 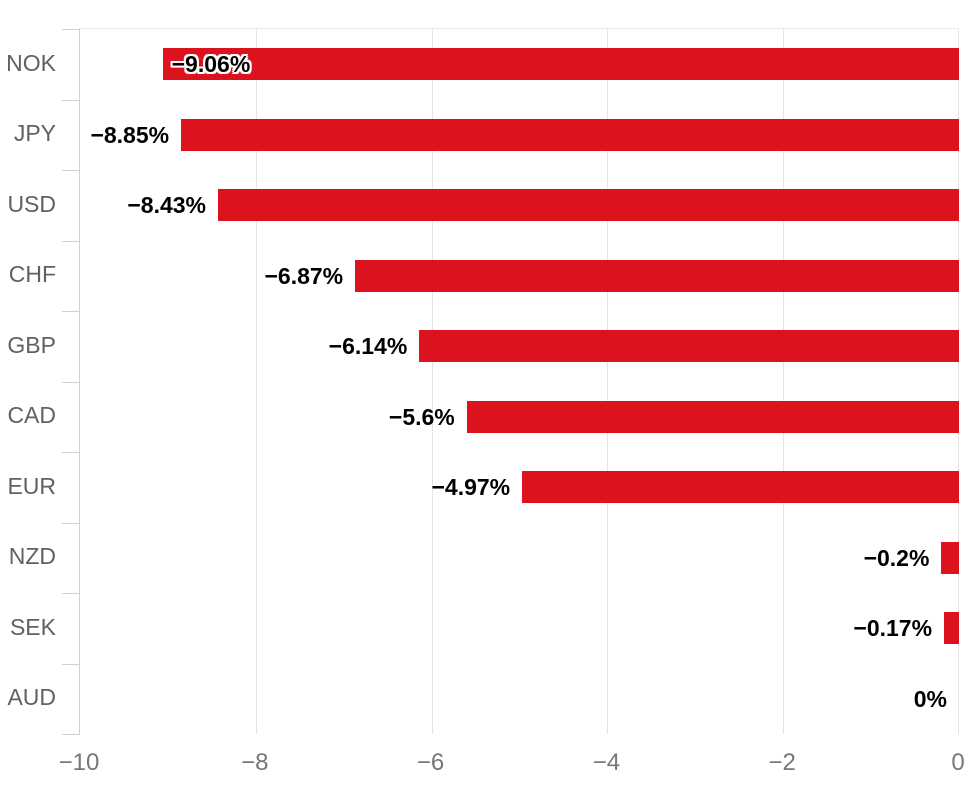 What do you see at coordinates (79, 762) in the screenshot?
I see `x-tick-label-minus-10: −10` at bounding box center [79, 762].